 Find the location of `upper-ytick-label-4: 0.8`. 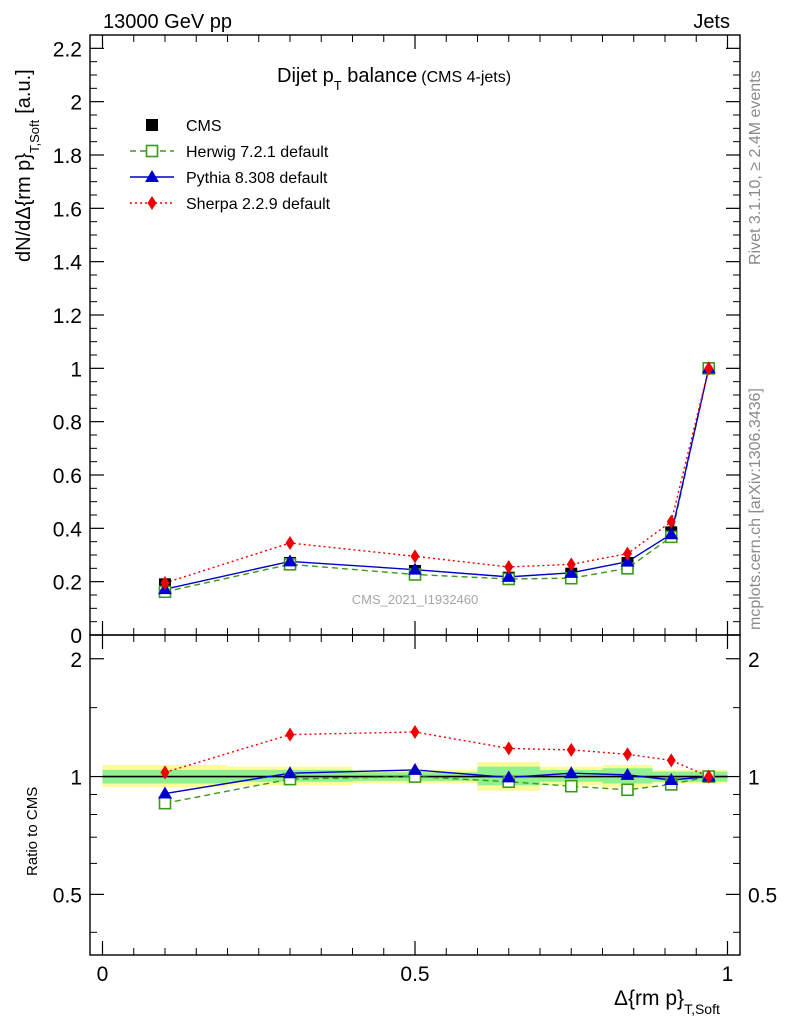

upper-ytick-label-4: 0.8 is located at coordinates (67, 423).